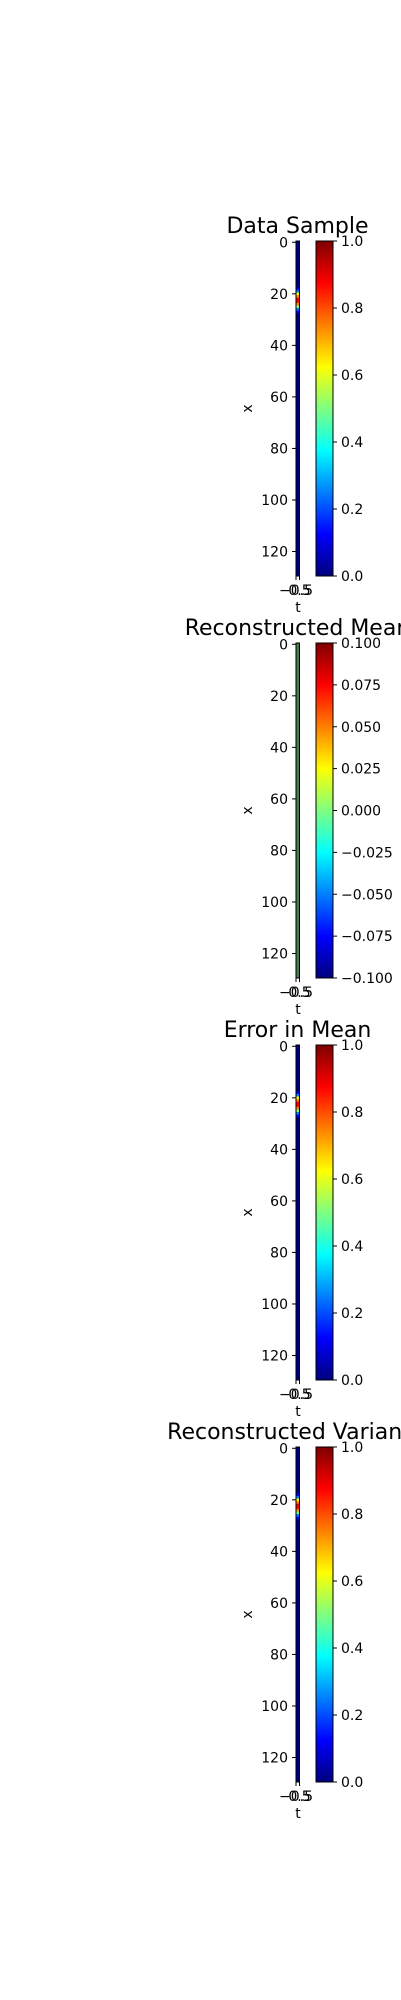 The image size is (401, 2000). What do you see at coordinates (296, 591) in the screenshot?
I see `x-tick-label: −0.5` at bounding box center [296, 591].